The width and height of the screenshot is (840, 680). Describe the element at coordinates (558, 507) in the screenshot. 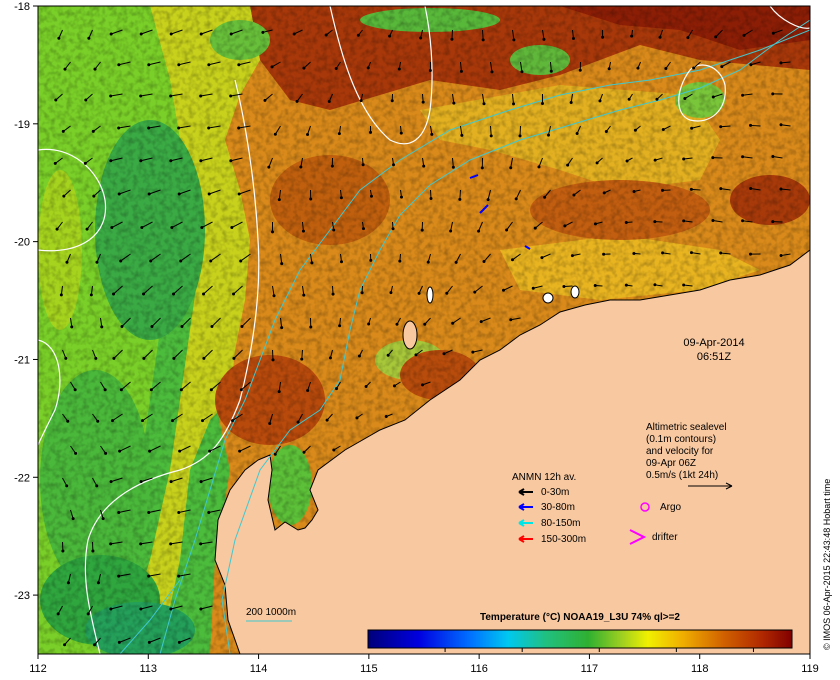

I see `svg-text: 30-80m` at that location.